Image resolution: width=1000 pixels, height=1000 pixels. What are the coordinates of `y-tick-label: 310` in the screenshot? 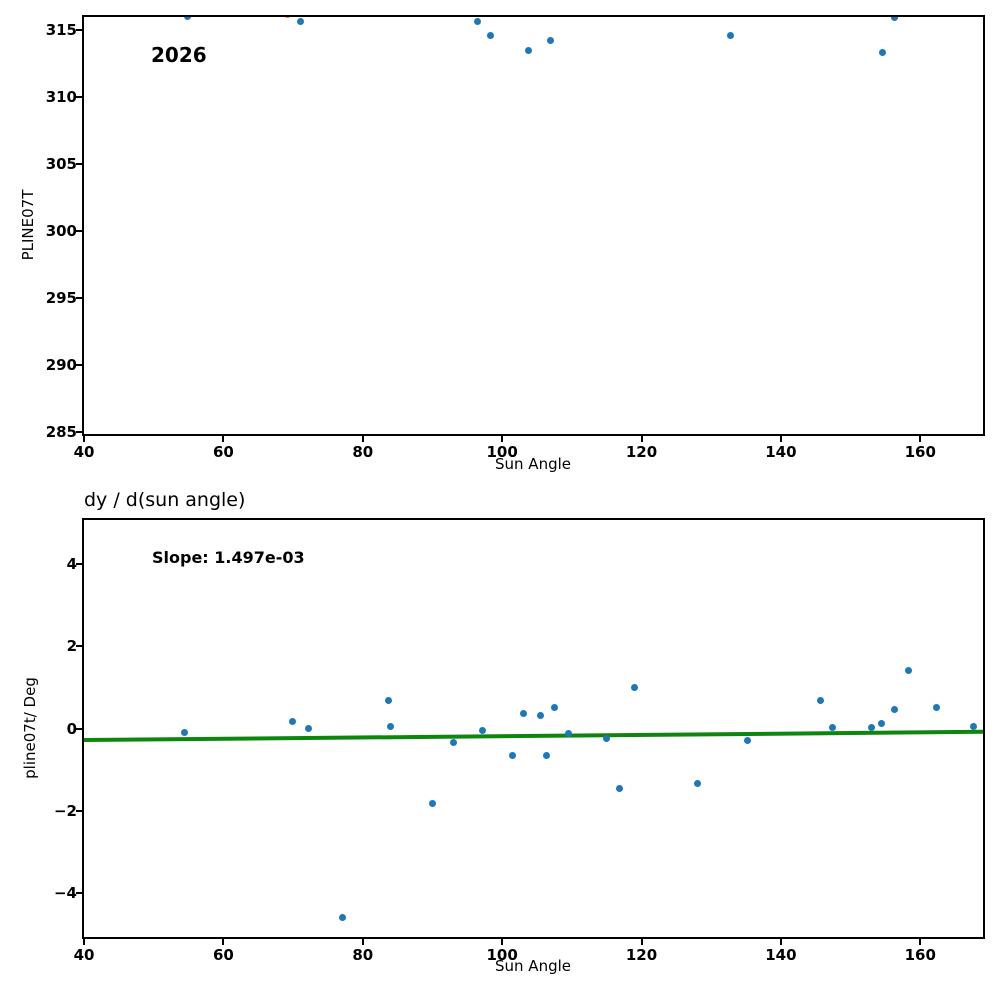 It's located at (61, 96).